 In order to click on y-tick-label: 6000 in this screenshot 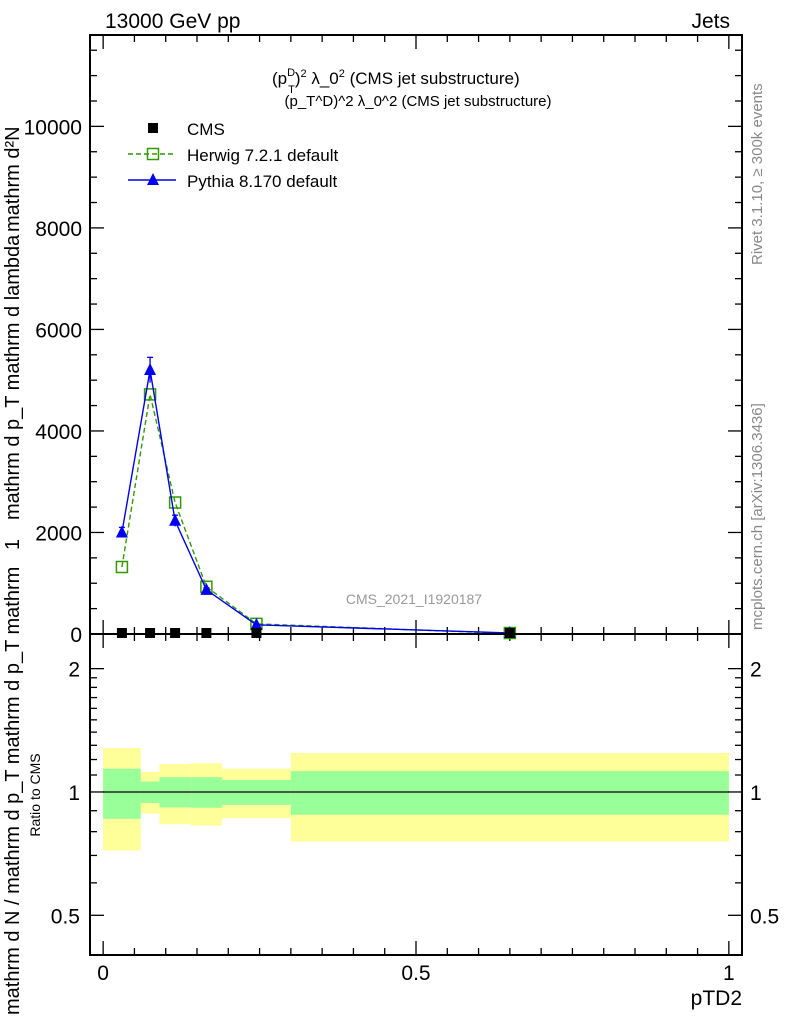, I will do `click(58, 330)`.